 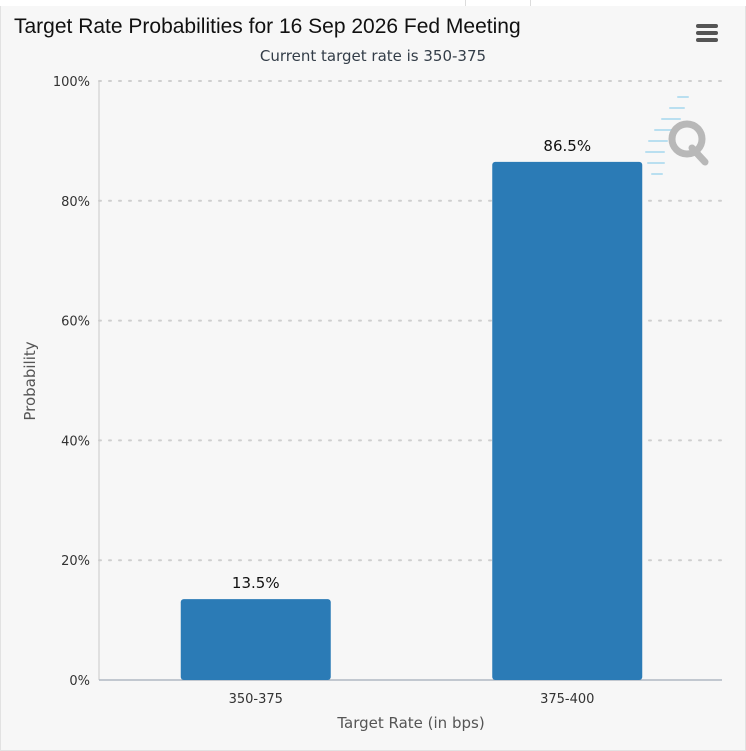 I want to click on data-label: 86.5%, so click(x=567, y=146).